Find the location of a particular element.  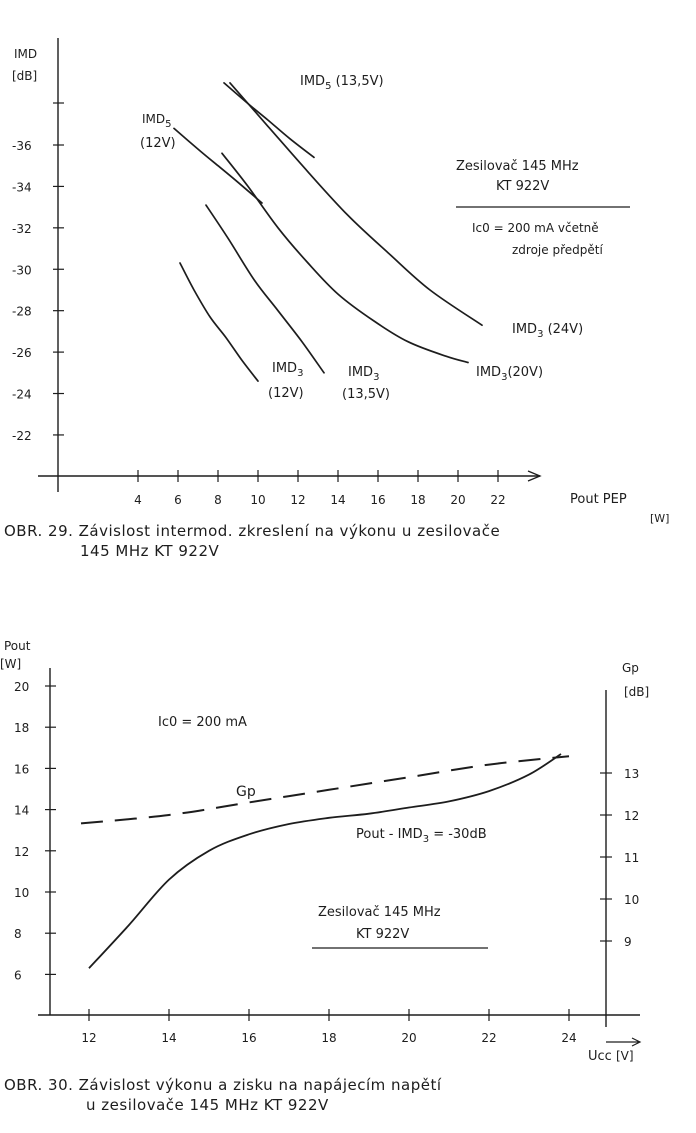

y-tick-label: -34 is located at coordinates (22, 187).